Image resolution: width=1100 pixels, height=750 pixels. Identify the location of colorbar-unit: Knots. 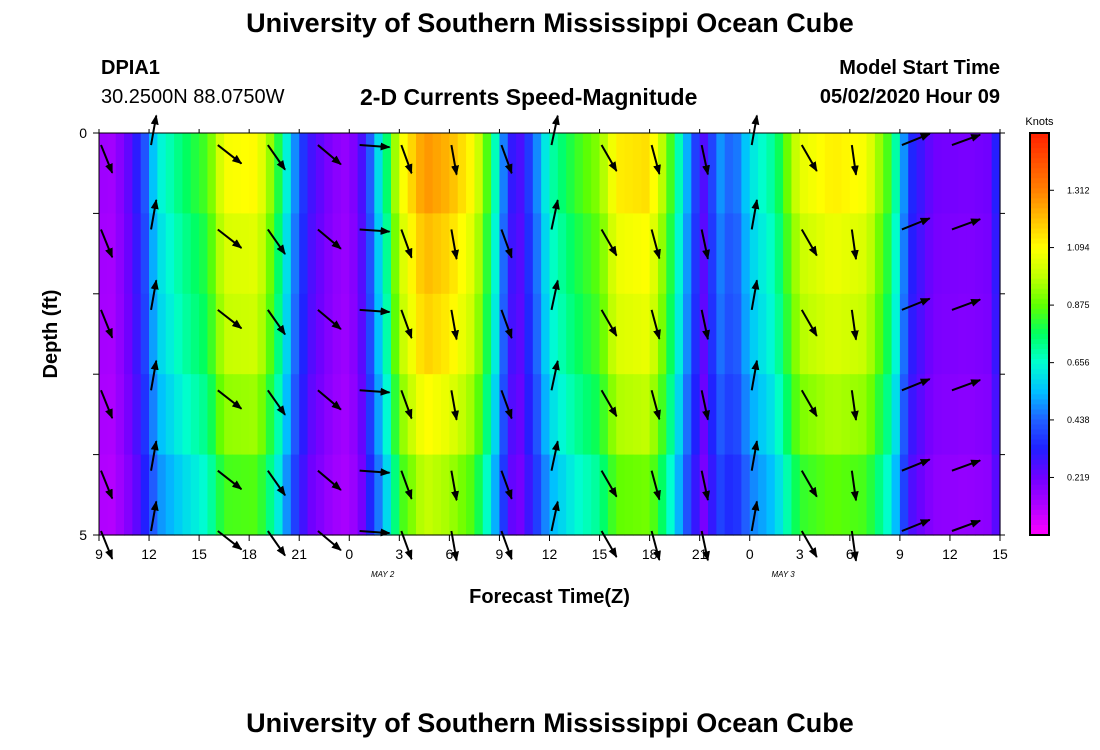
(1039, 122).